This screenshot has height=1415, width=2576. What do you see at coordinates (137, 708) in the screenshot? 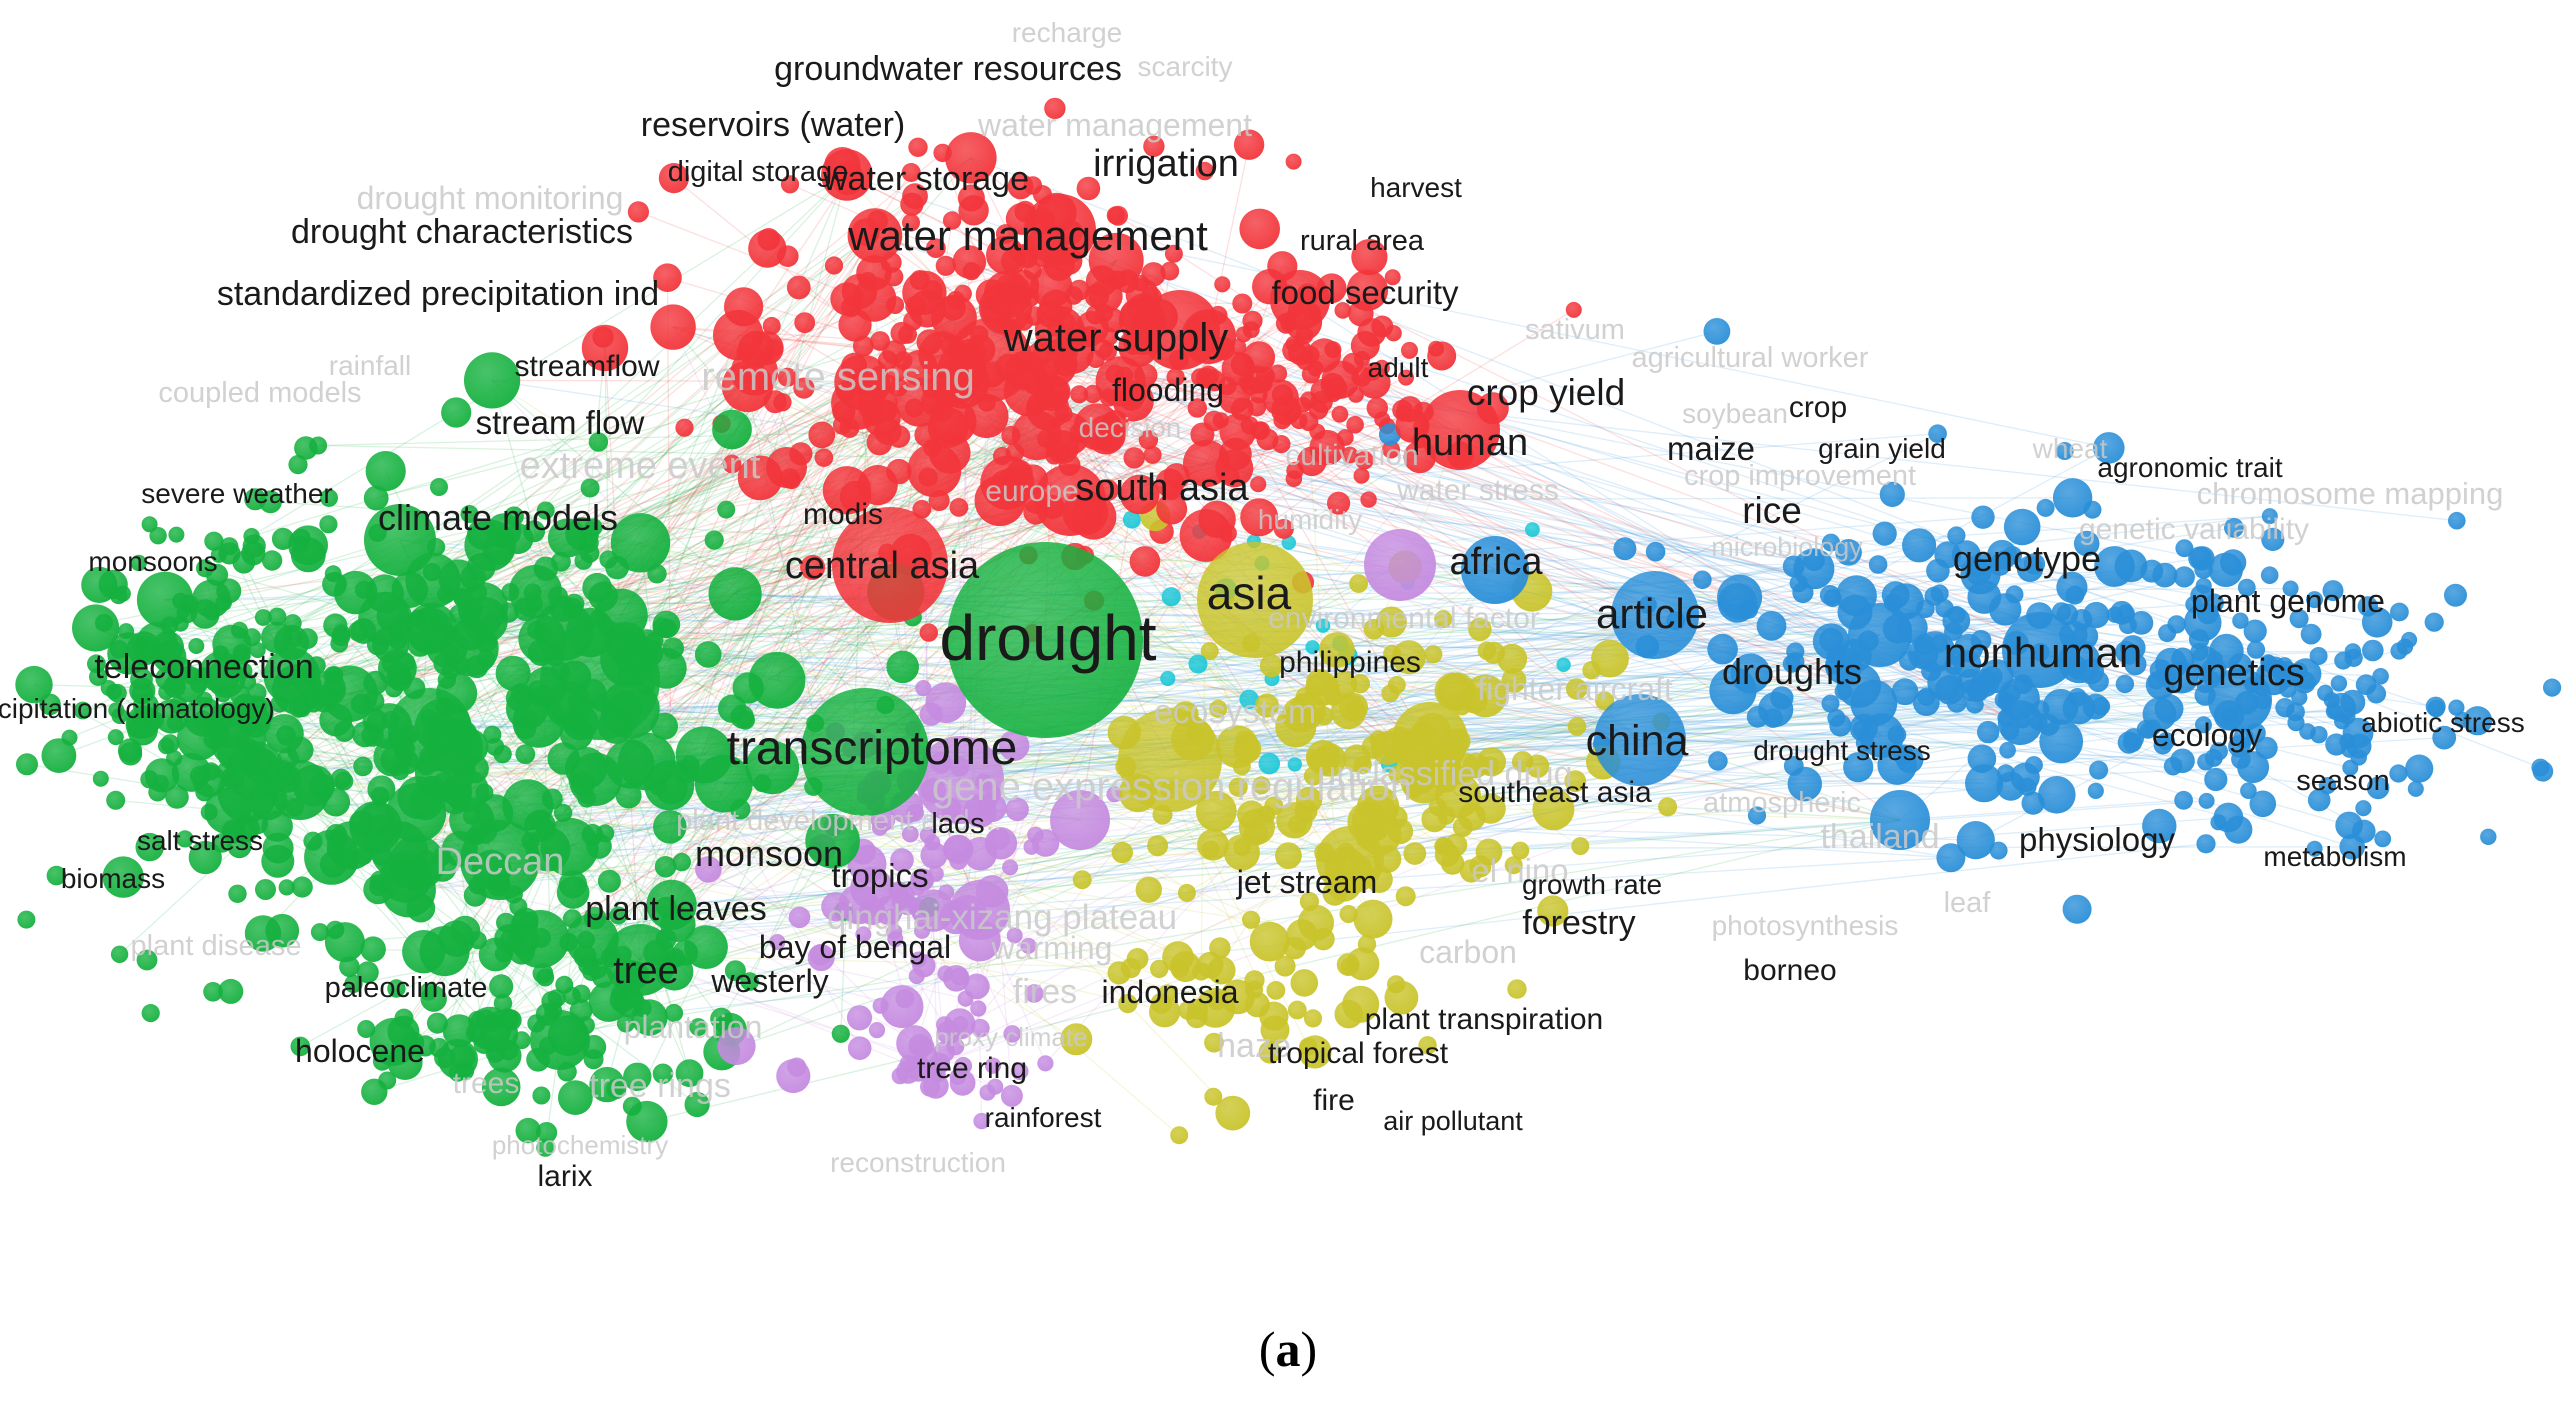
I see `node-label-precipitation-climatology: precipitation (climatology)` at bounding box center [137, 708].